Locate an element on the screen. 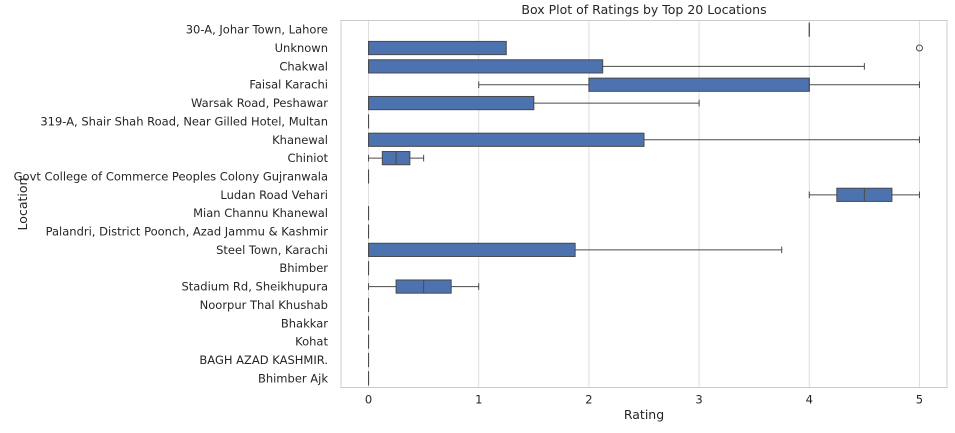  outlier-point is located at coordinates (919, 48).